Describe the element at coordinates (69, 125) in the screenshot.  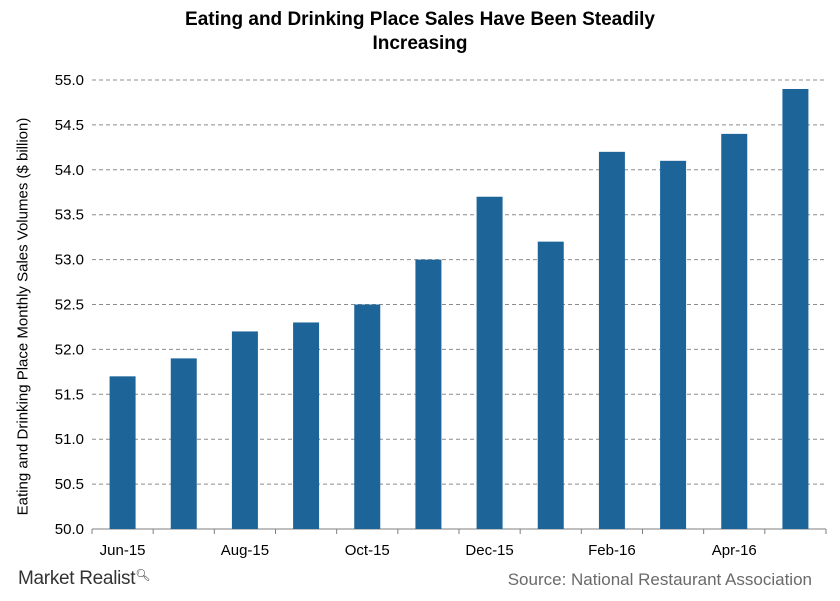
I see `y-tick-label: 54.5` at that location.